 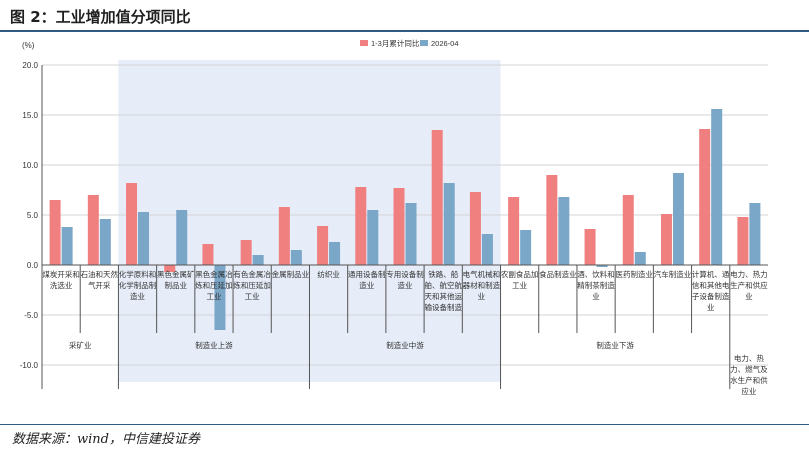 What do you see at coordinates (30, 115) in the screenshot?
I see `y-tick-label: 15.0` at bounding box center [30, 115].